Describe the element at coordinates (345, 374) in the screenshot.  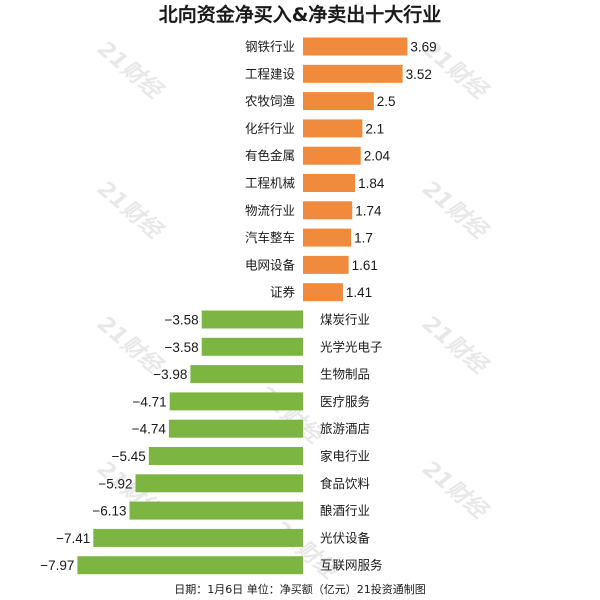
I see `category-label-13: 生物制品` at that location.